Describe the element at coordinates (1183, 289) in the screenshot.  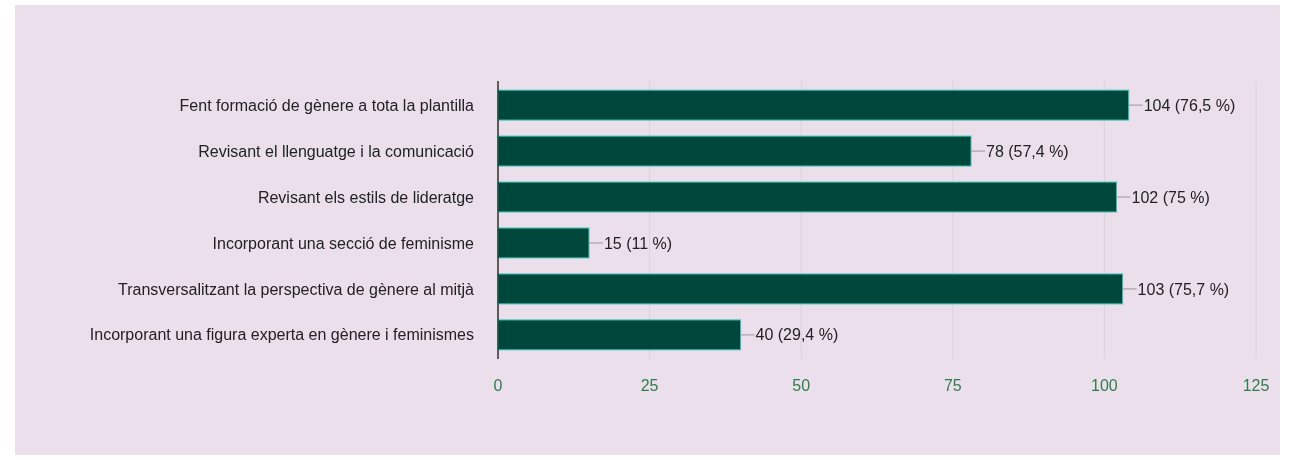
I see `data-label: 103 (75,7 %)` at that location.